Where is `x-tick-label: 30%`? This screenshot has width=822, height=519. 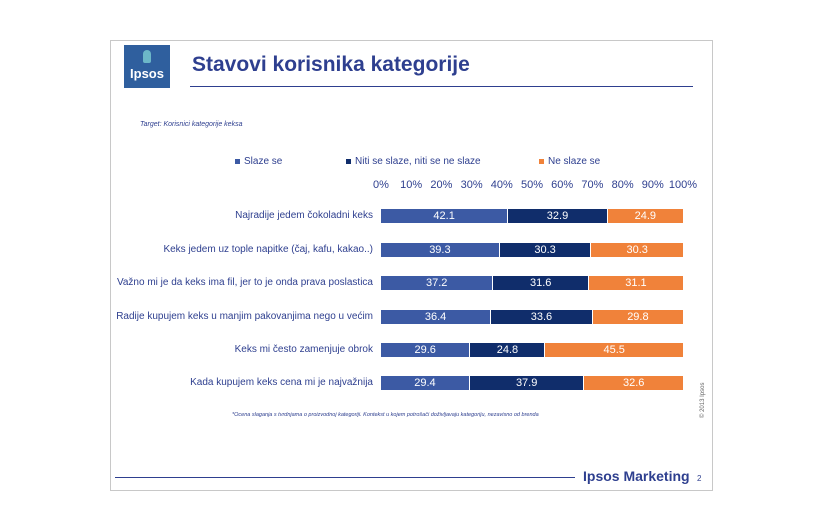 x-tick-label: 30% is located at coordinates (471, 185).